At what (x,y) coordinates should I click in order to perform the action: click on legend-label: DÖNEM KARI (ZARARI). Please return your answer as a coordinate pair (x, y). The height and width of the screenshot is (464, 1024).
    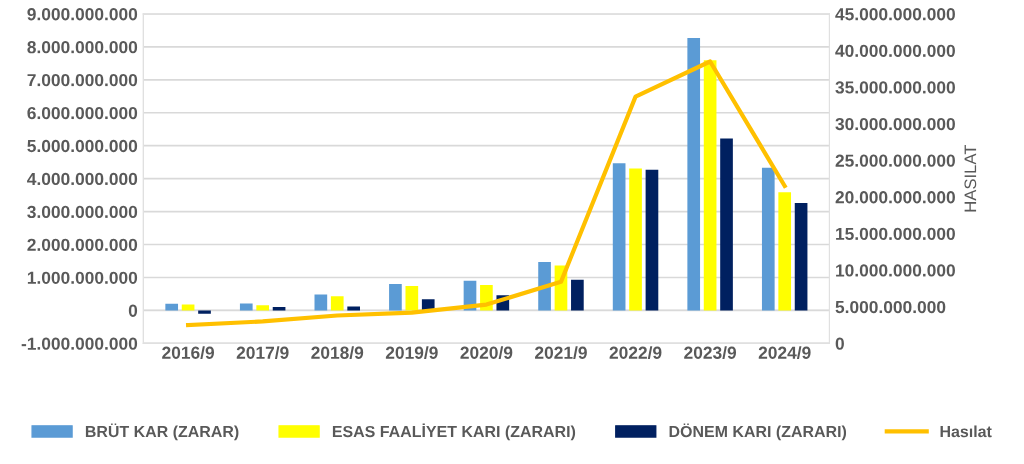
    Looking at the image, I should click on (758, 432).